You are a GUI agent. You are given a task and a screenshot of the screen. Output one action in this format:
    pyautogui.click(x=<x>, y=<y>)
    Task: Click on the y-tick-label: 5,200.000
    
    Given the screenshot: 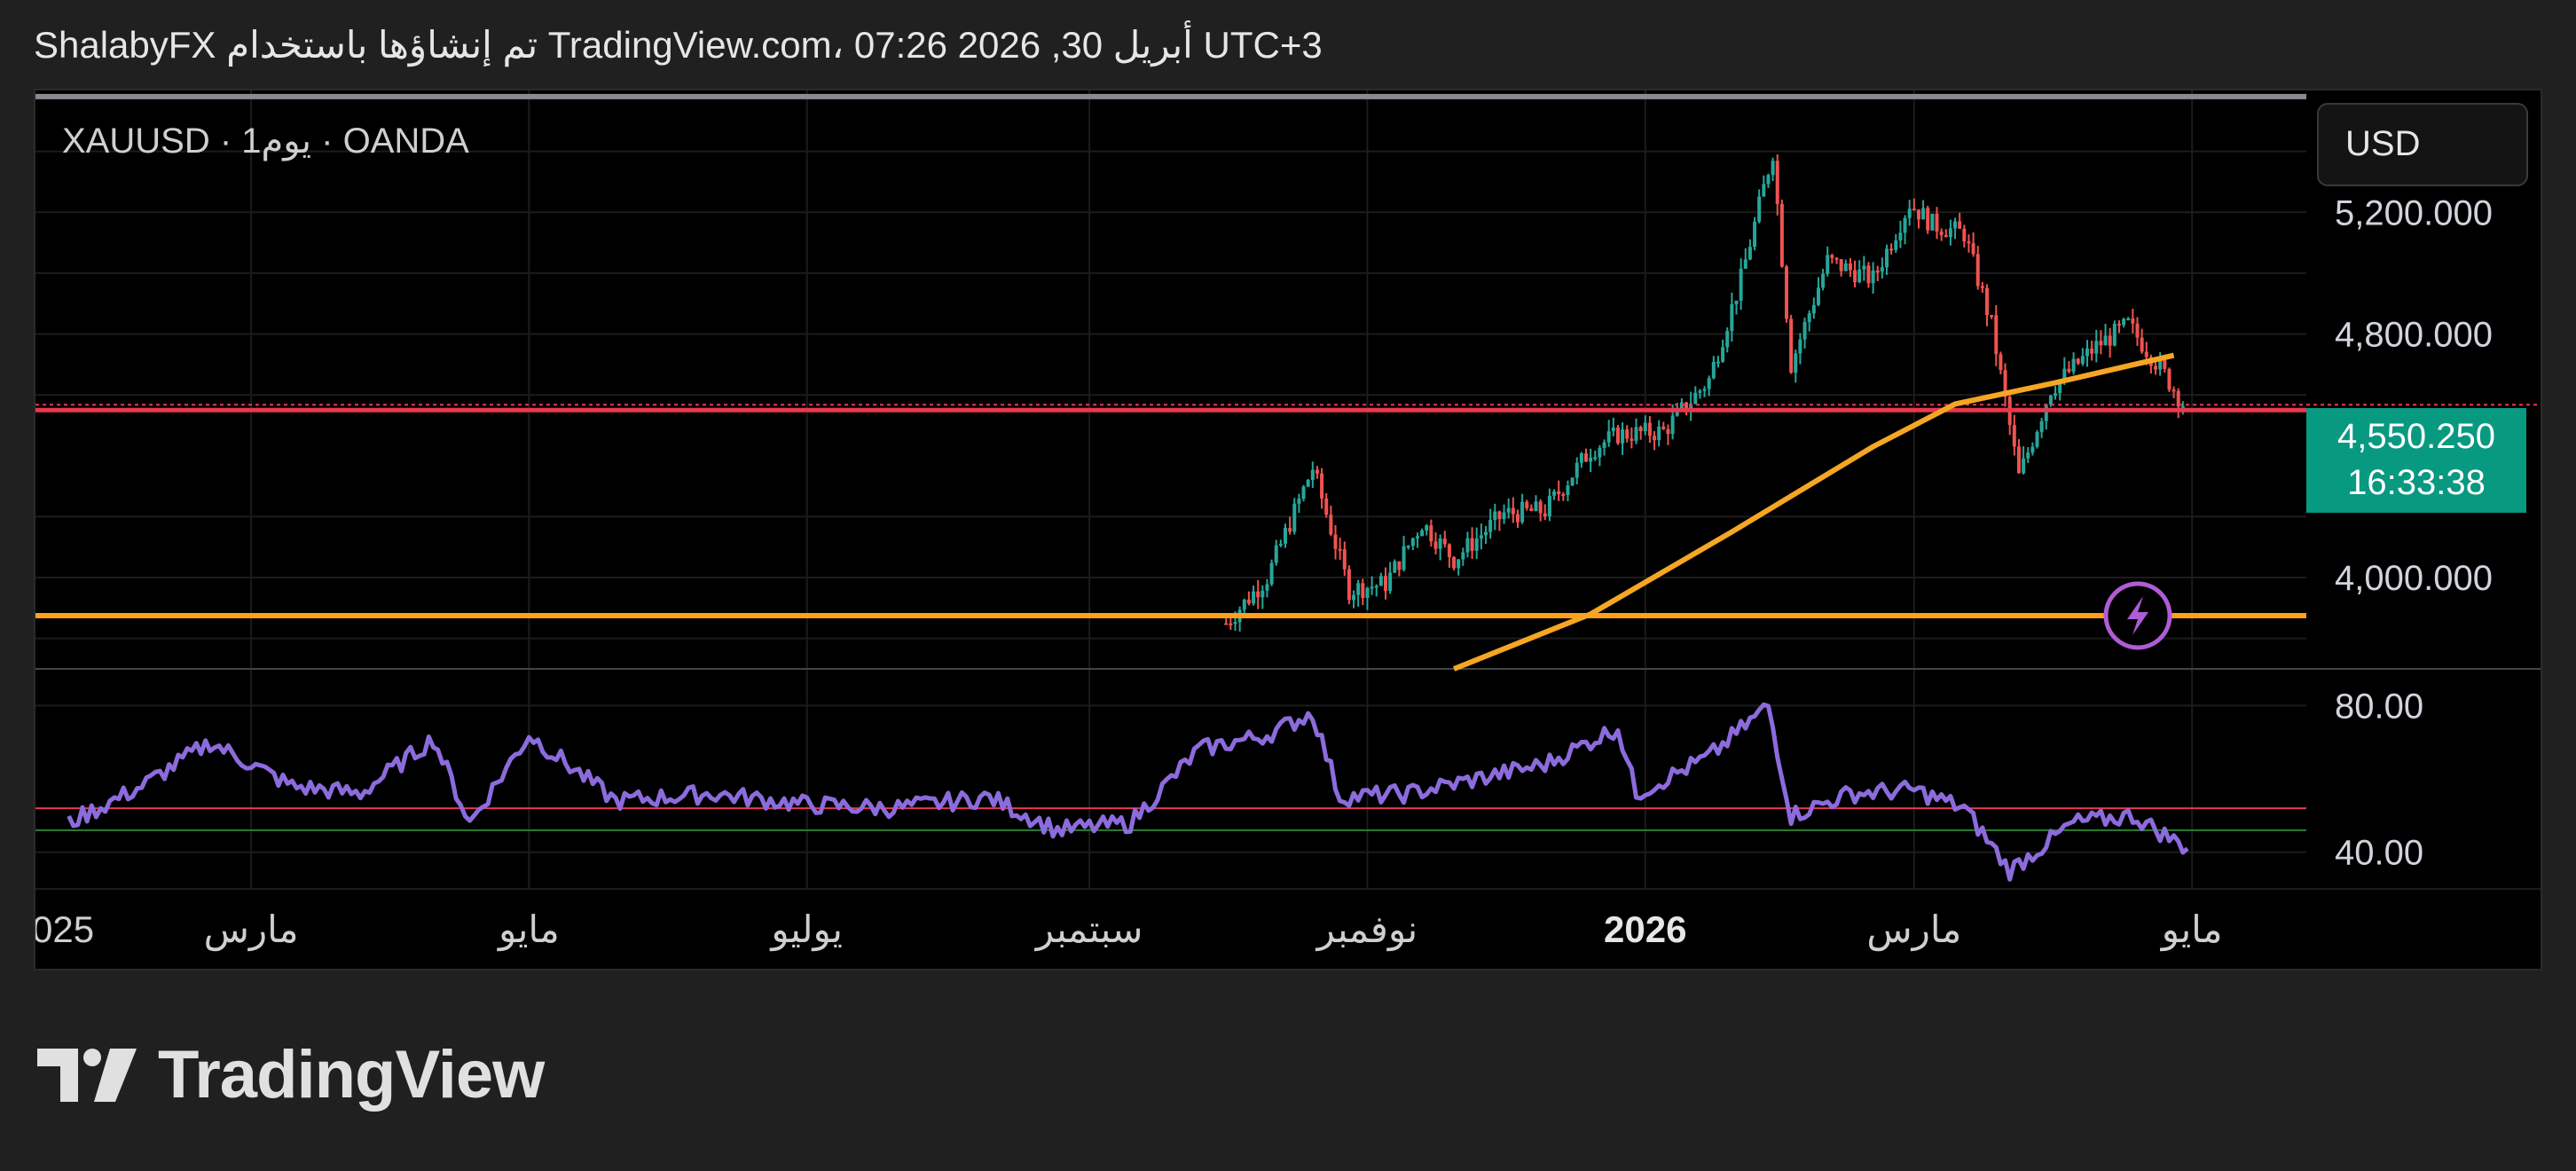 What is the action you would take?
    pyautogui.click(x=2414, y=212)
    